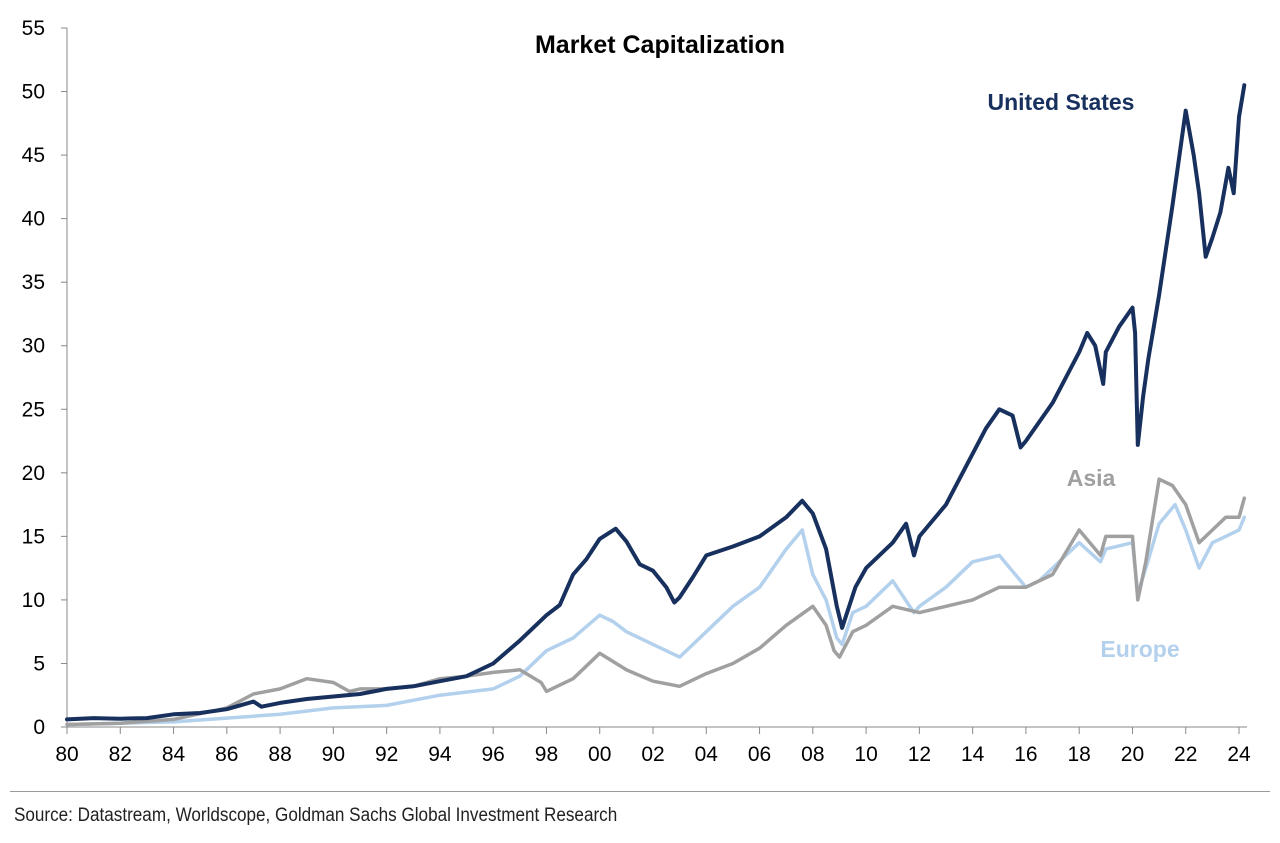 Image resolution: width=1280 pixels, height=843 pixels. Describe the element at coordinates (1079, 754) in the screenshot. I see `x-tick-label: 18` at that location.